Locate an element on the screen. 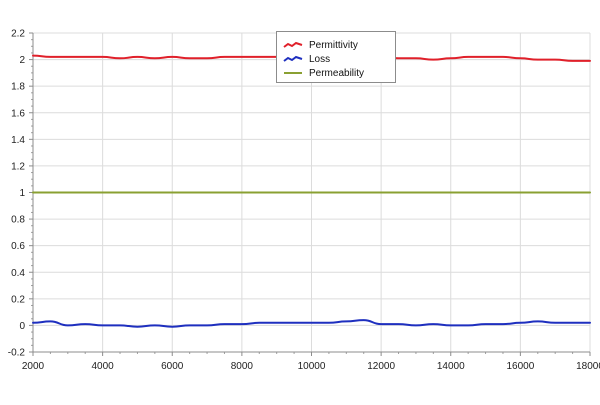 This screenshot has width=600, height=405. y-tick-label: 2 is located at coordinates (22, 60).